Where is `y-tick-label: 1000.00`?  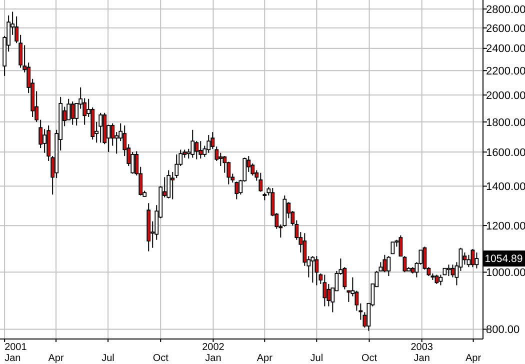
y-tick-label: 1000.00 is located at coordinates (505, 273).